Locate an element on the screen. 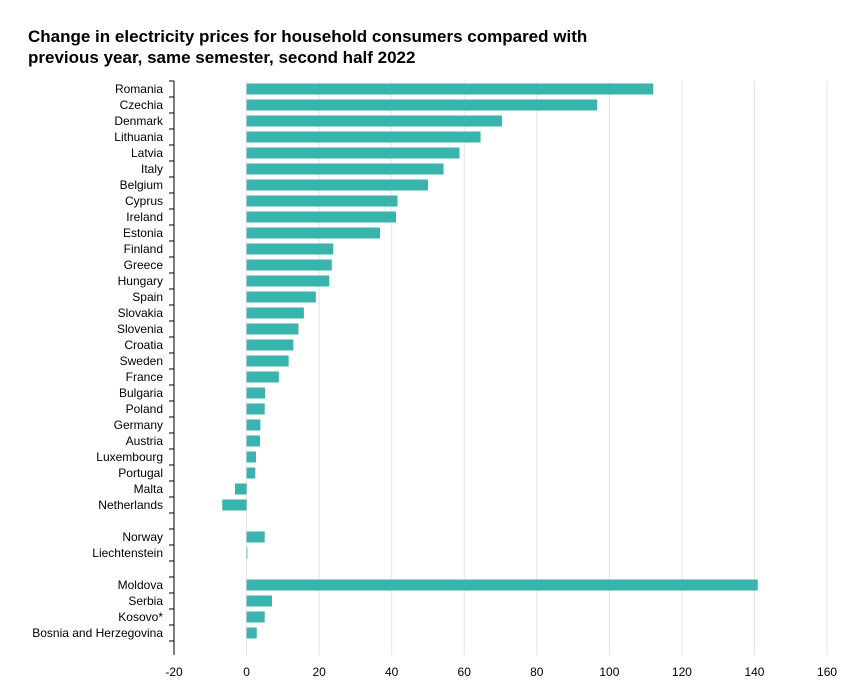 This screenshot has width=859, height=681. category-label: Malta is located at coordinates (149, 489).